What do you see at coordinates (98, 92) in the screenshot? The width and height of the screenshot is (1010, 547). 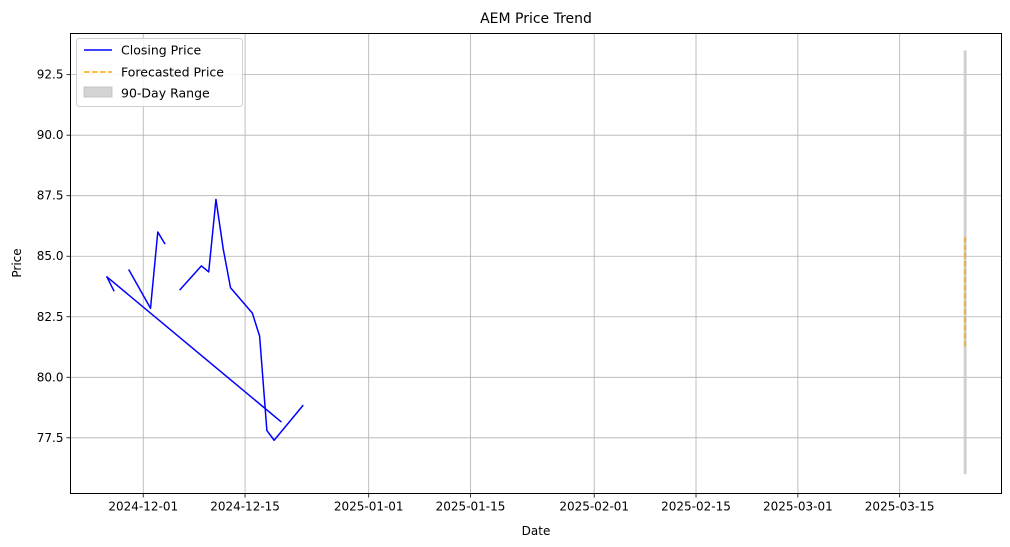 I see `legend-swatch-range` at bounding box center [98, 92].